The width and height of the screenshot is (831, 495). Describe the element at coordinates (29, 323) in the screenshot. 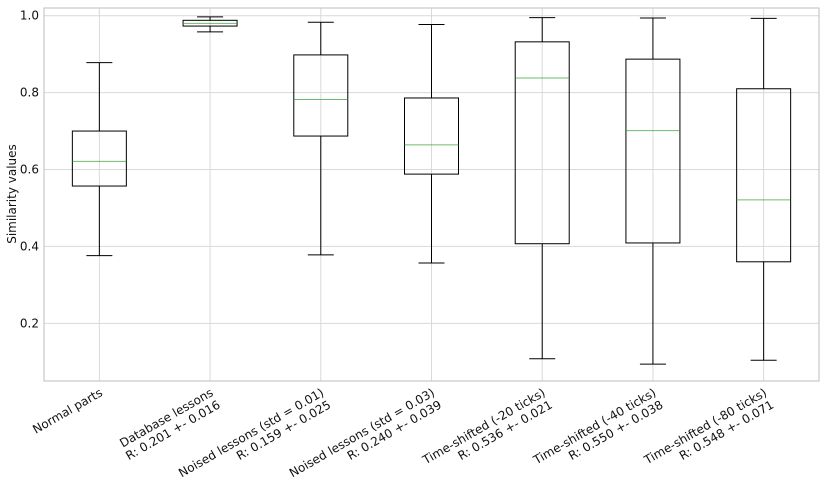

I see `y-tick-label: 0.2` at that location.